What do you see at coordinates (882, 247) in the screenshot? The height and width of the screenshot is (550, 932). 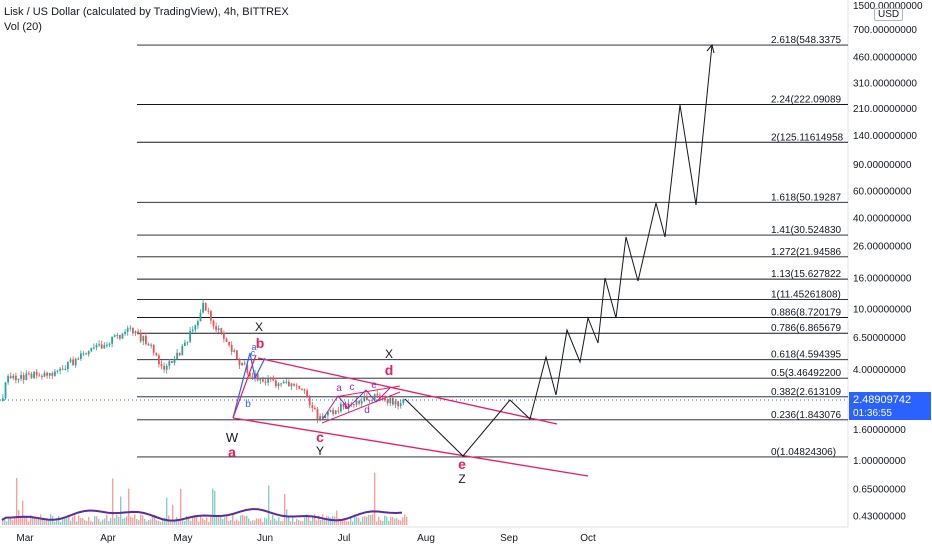 I see `price-tick-label: 26.00000000` at bounding box center [882, 247].